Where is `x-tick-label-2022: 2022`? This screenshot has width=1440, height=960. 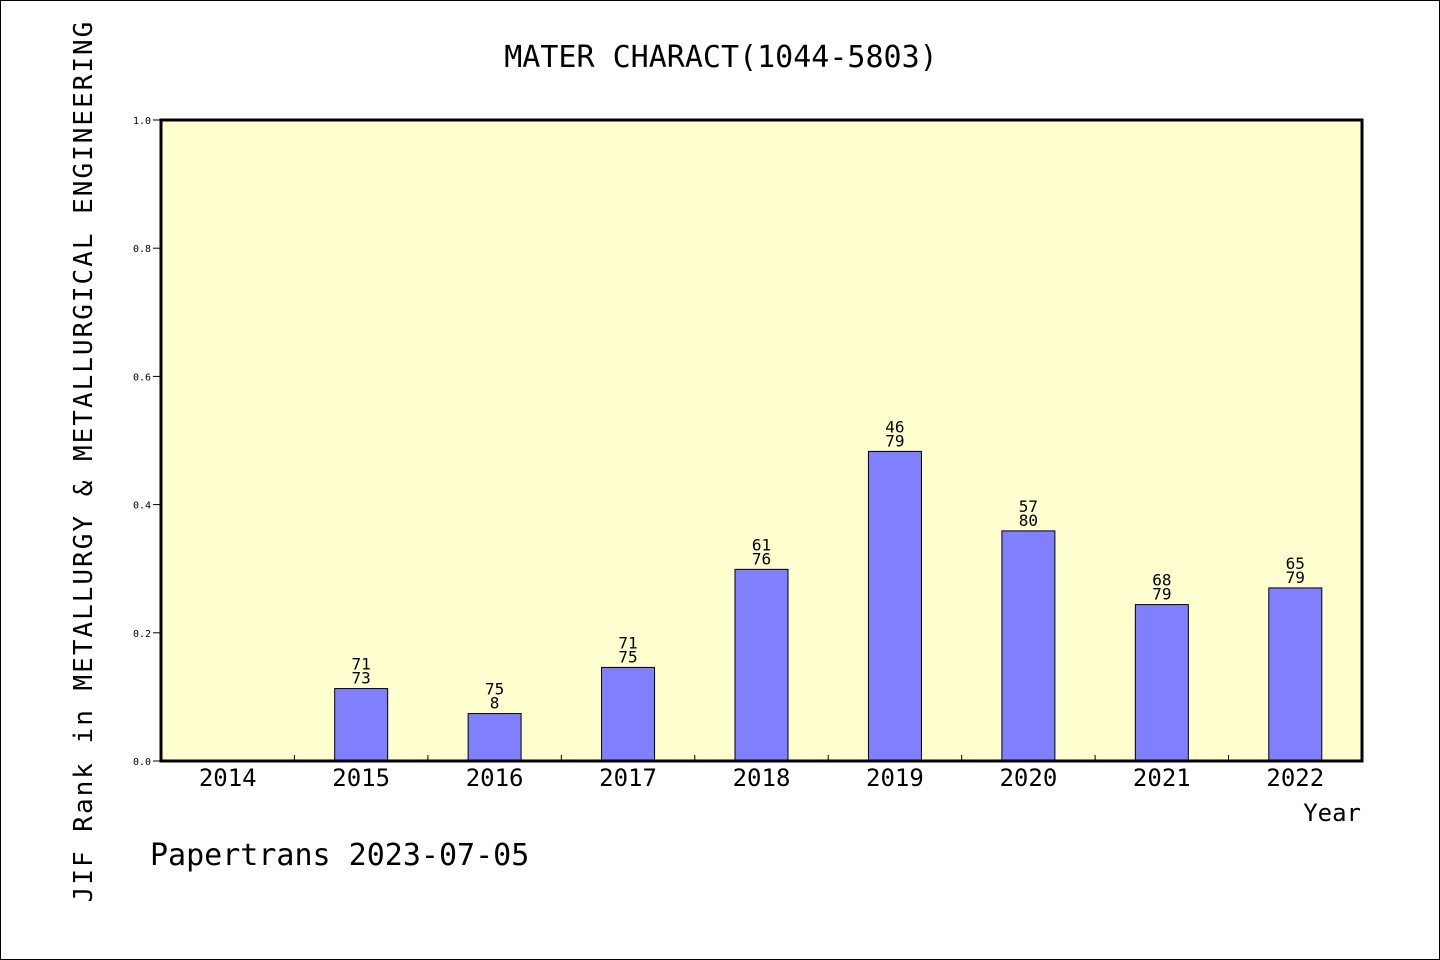
x-tick-label-2022: 2022 is located at coordinates (1295, 778).